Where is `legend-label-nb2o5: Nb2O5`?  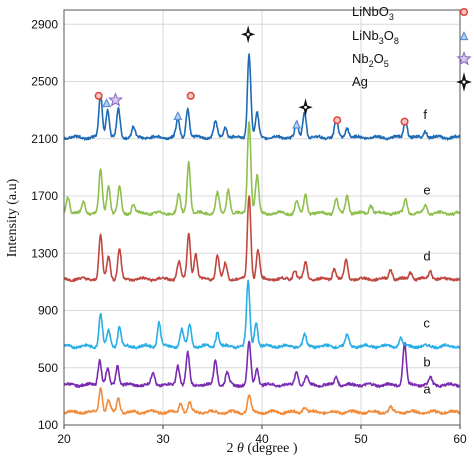
legend-label-nb2o5: Nb2O5 is located at coordinates (370, 60).